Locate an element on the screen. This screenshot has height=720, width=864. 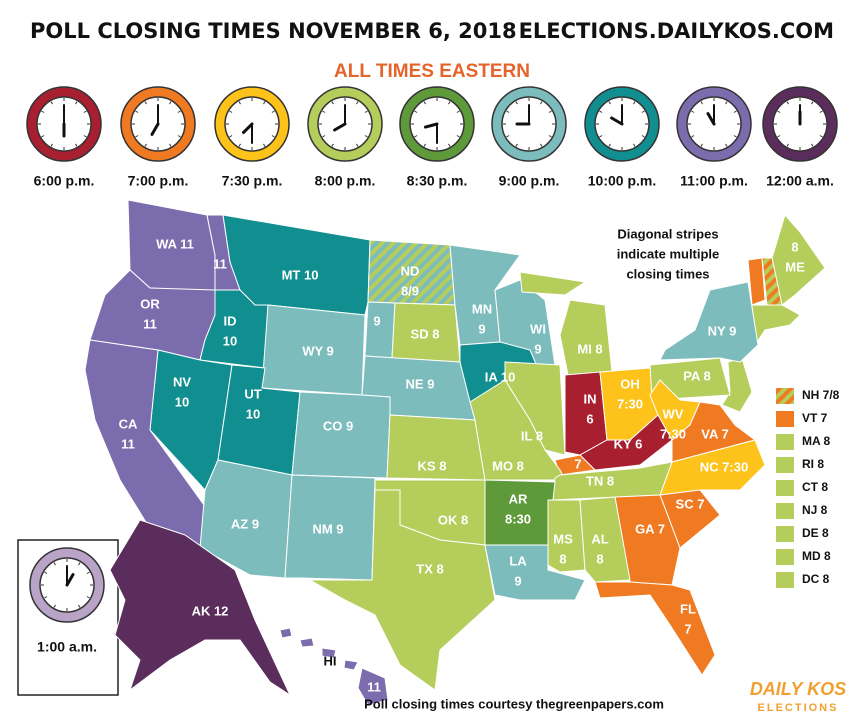
legend-label: VT 7 is located at coordinates (815, 418).